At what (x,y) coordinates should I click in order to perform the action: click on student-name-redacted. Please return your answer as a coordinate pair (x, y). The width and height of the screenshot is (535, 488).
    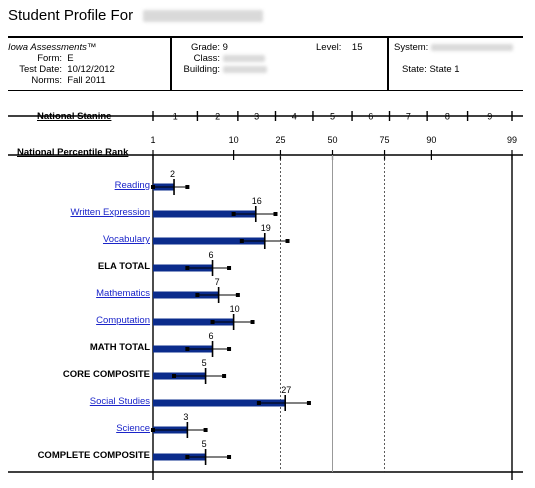
    Looking at the image, I should click on (203, 16).